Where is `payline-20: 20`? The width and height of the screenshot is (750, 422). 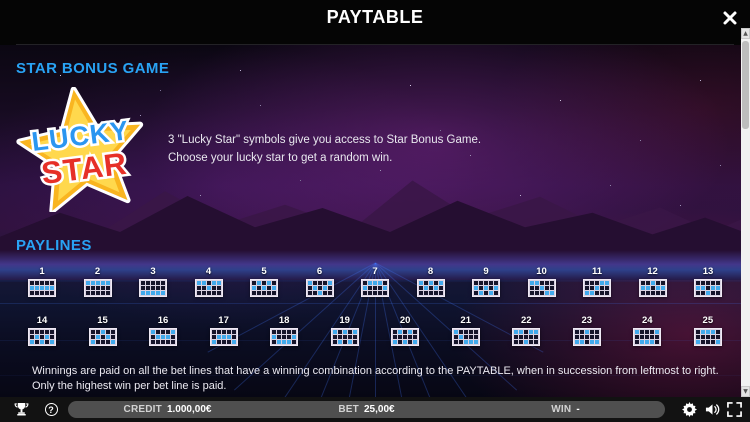 payline-20: 20 is located at coordinates (405, 330).